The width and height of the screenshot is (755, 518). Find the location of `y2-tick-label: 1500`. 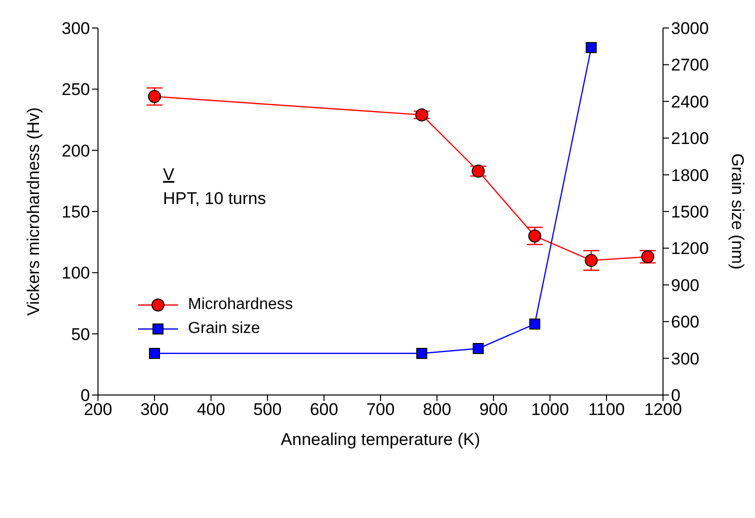

y2-tick-label: 1500 is located at coordinates (690, 212).